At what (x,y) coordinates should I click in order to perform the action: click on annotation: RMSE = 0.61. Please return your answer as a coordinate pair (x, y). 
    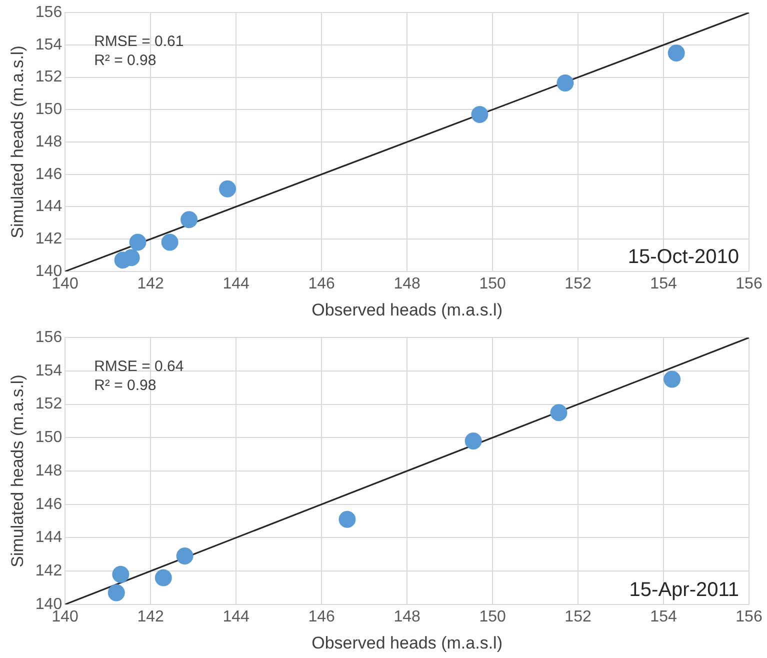
    Looking at the image, I should click on (139, 41).